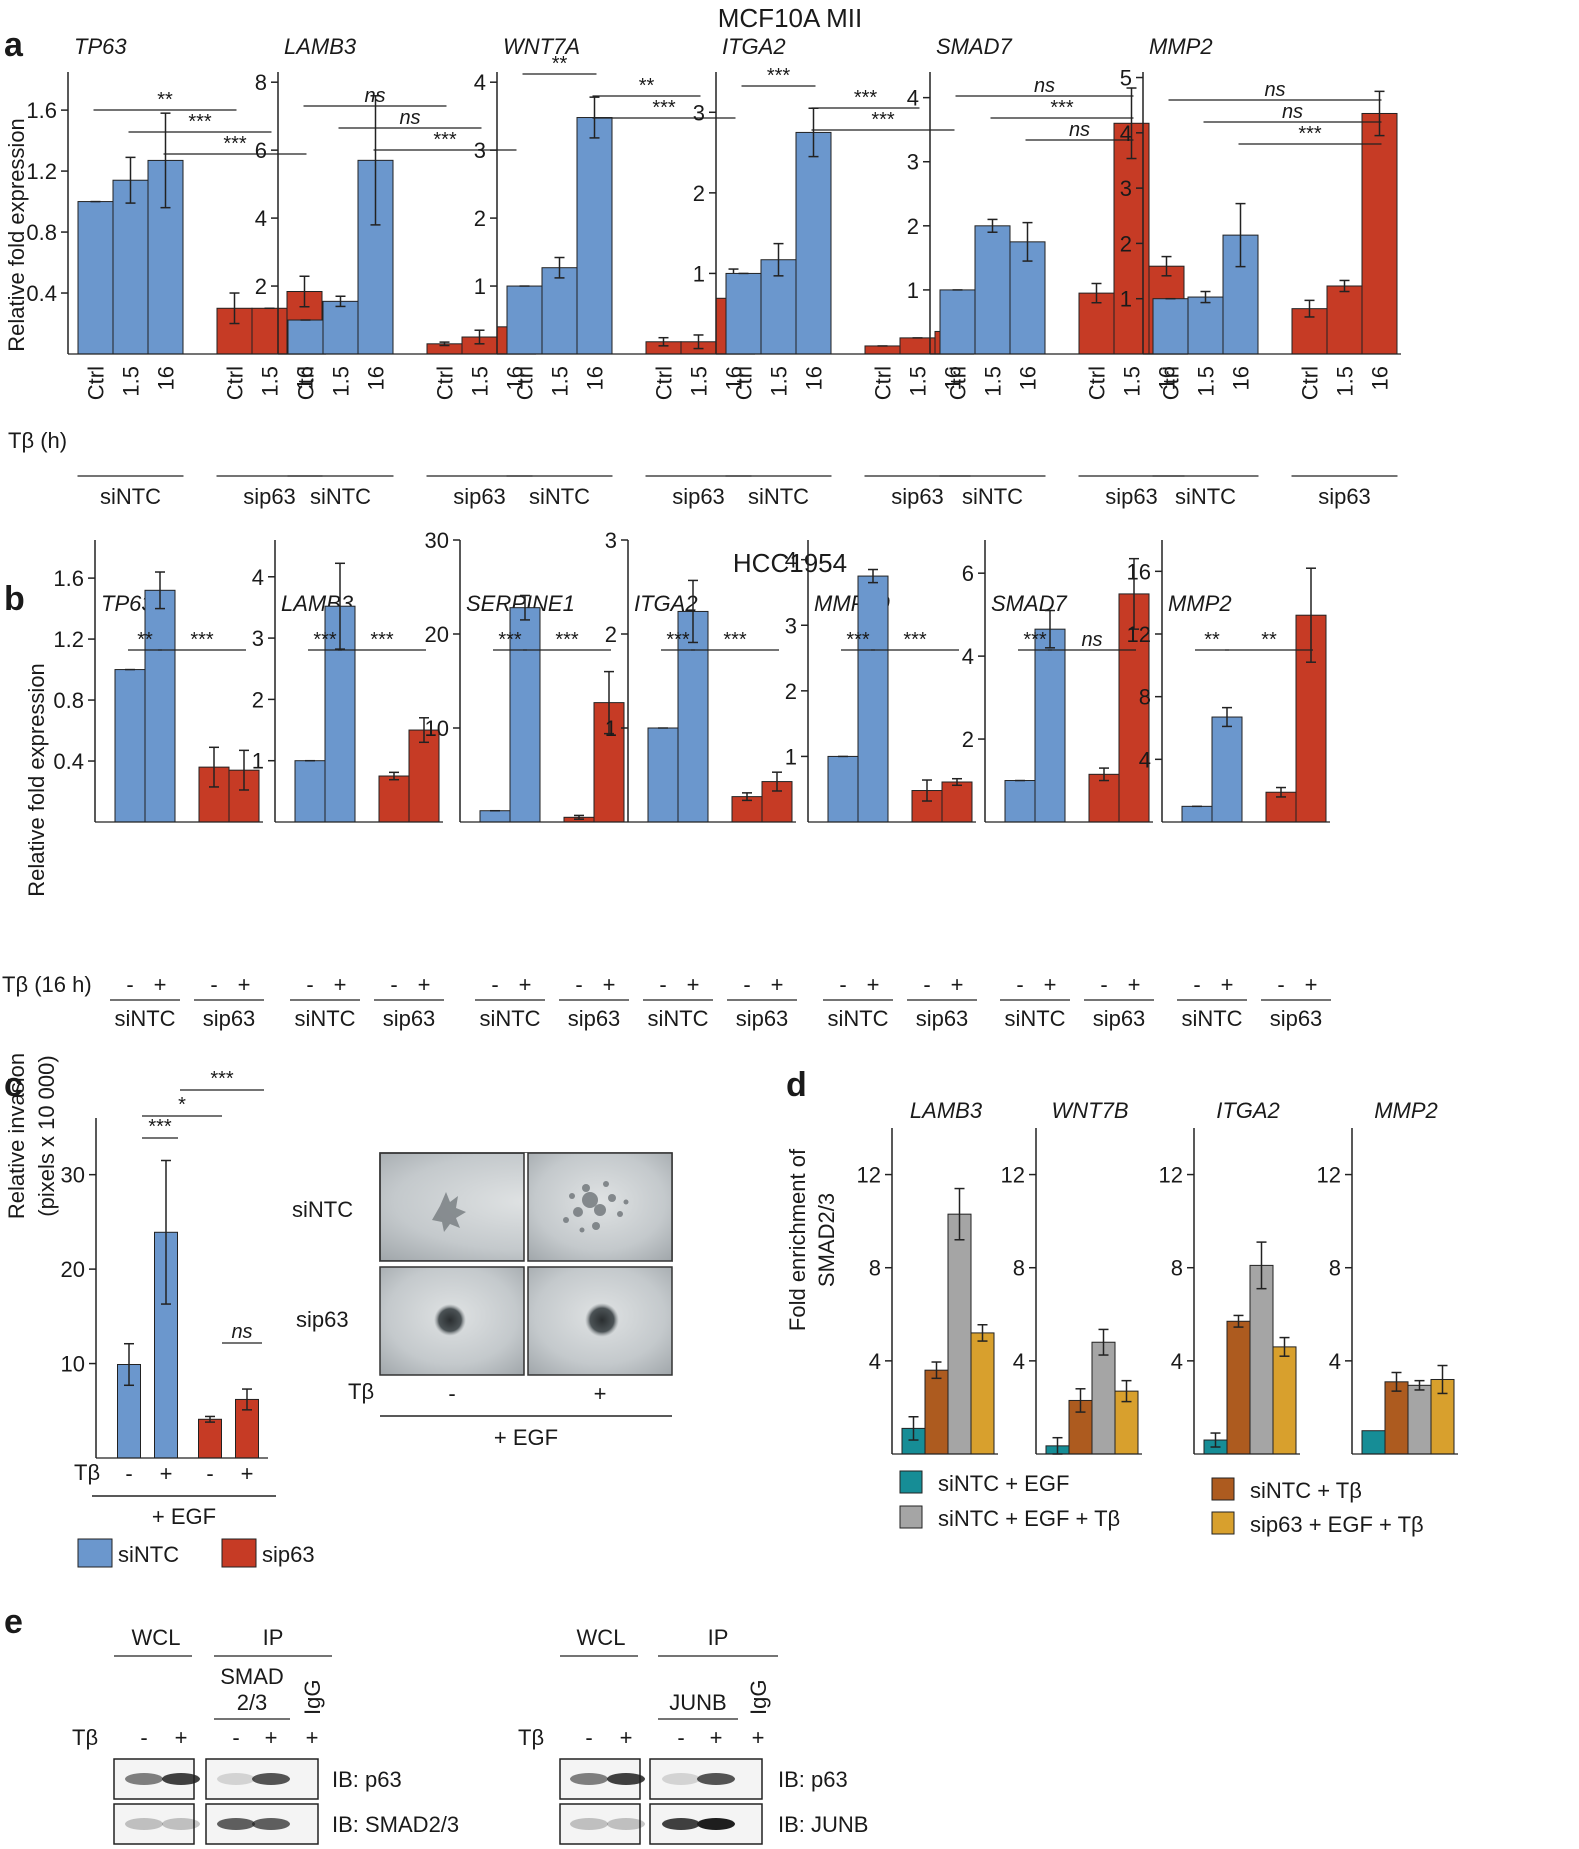 This screenshot has height=1849, width=1579. What do you see at coordinates (68, 639) in the screenshot?
I see `y-tick-label: 1.2` at bounding box center [68, 639].